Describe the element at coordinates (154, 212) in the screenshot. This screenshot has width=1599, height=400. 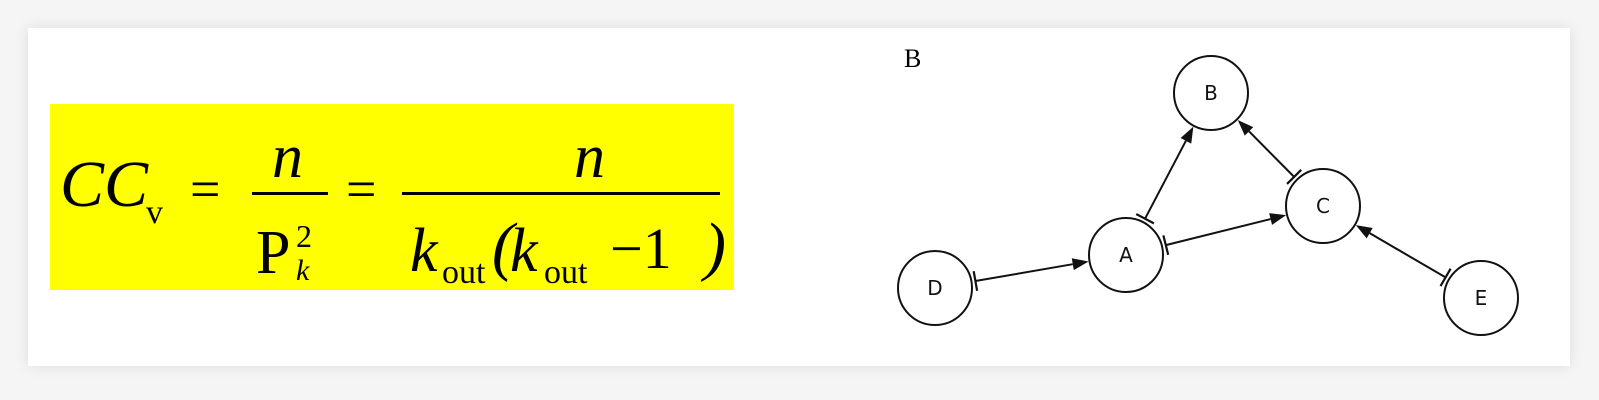
I see `formula-sub-v: v` at that location.